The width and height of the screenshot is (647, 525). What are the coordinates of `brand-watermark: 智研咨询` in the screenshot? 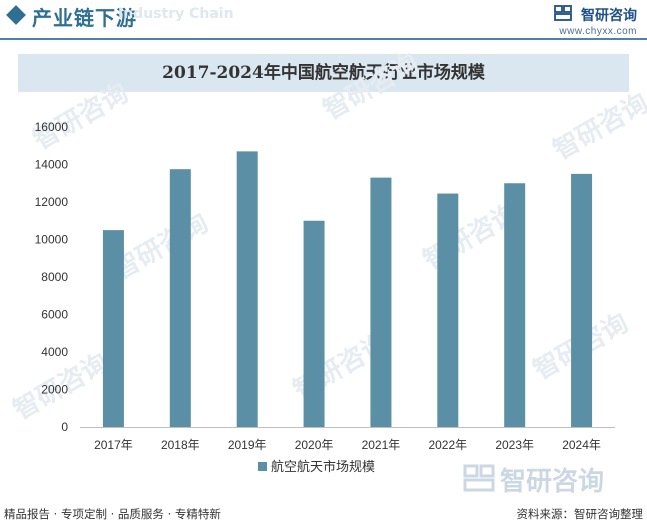 It's located at (533, 480).